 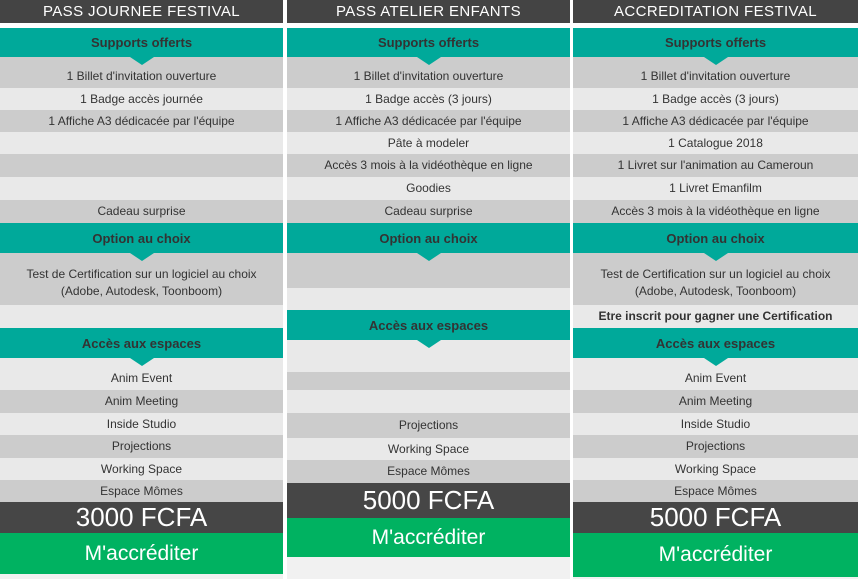 What do you see at coordinates (141, 11) in the screenshot?
I see `column-title: PASS JOURNEE FESTIVAL` at bounding box center [141, 11].